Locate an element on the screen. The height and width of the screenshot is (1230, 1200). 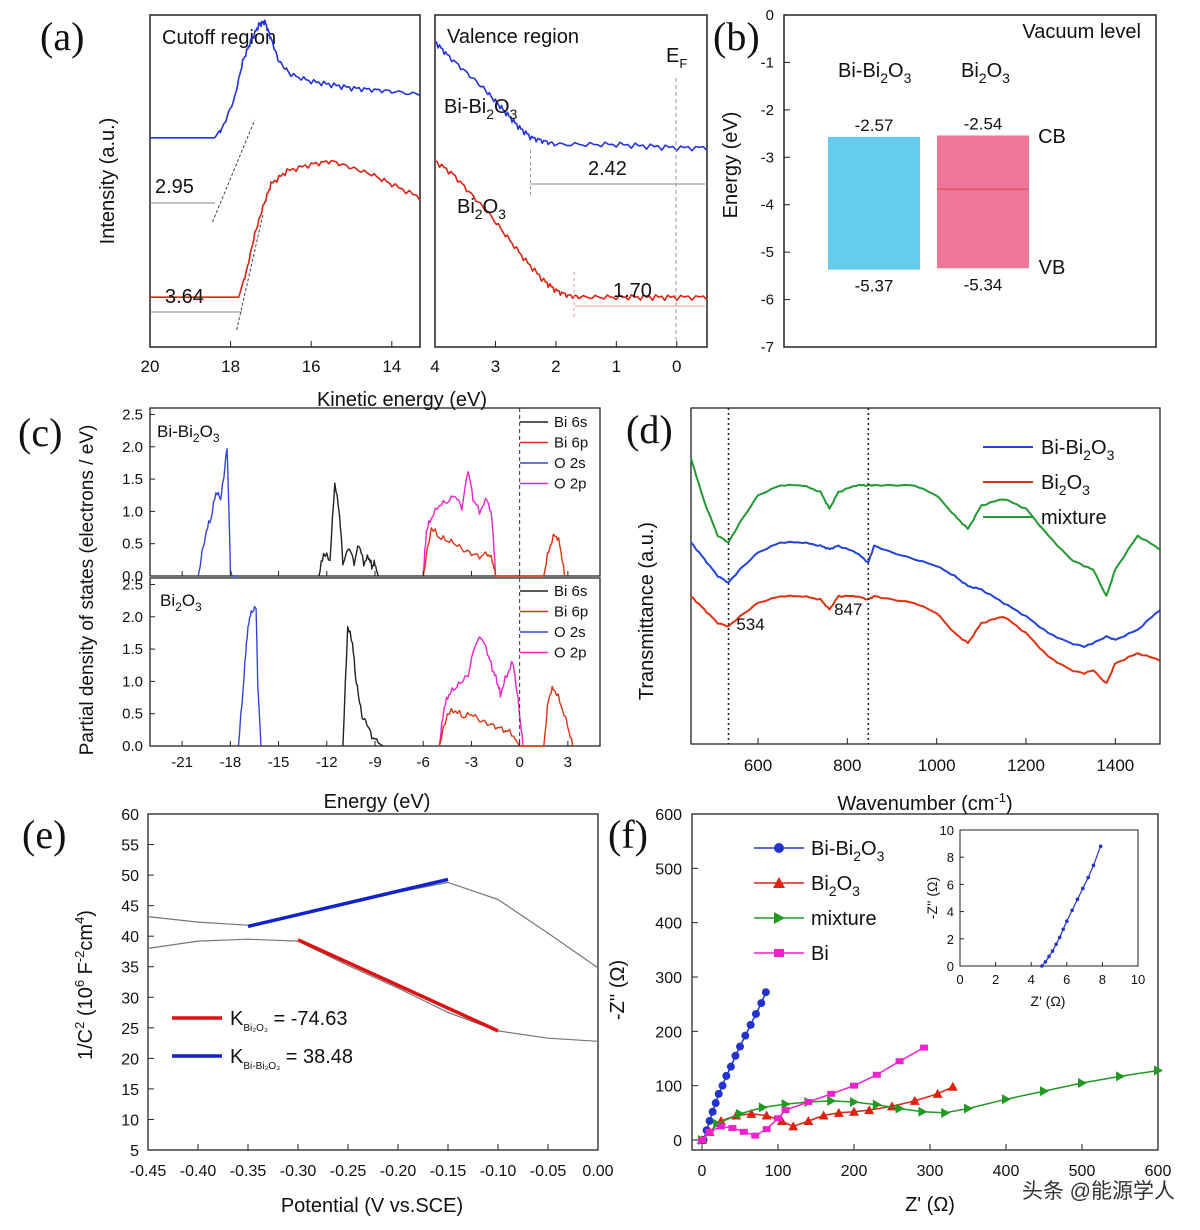
cutoff-plot is located at coordinates (285, 175).